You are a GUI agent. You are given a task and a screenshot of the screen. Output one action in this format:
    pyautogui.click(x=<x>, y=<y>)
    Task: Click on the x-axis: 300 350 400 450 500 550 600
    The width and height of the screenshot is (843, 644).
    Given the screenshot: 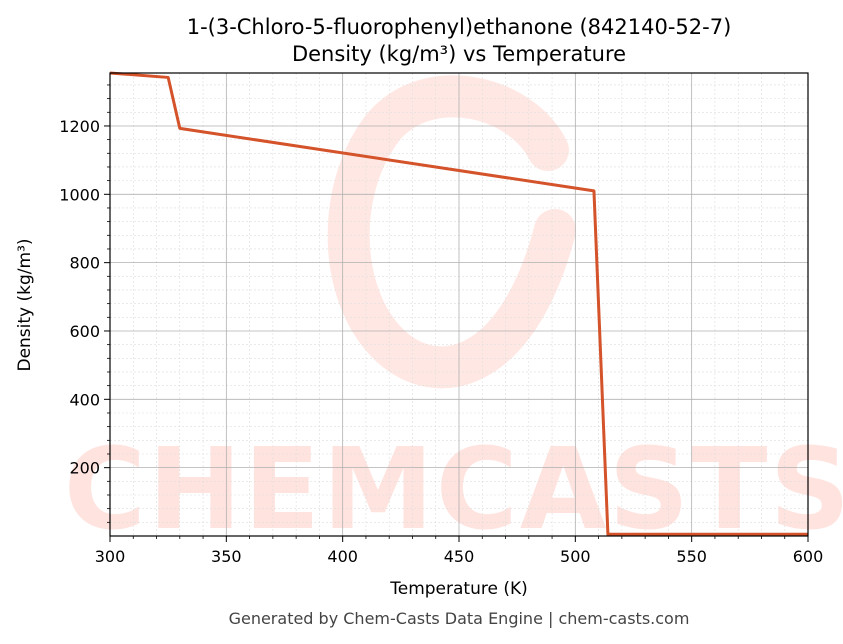 What is the action you would take?
    pyautogui.click(x=459, y=551)
    